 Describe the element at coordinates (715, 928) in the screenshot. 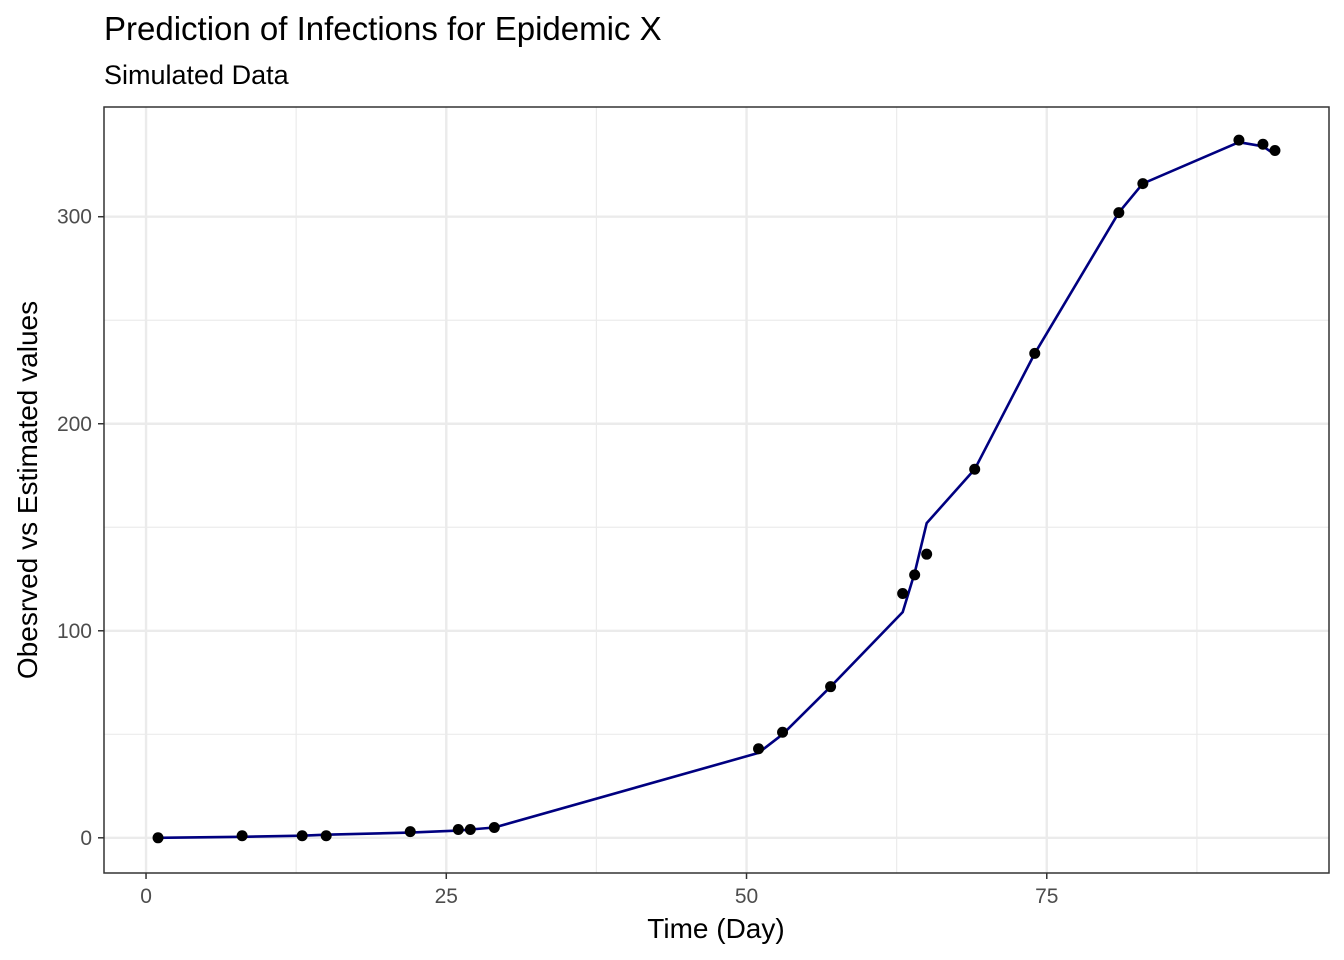

I see `x-axis-title: Time (Day)` at that location.